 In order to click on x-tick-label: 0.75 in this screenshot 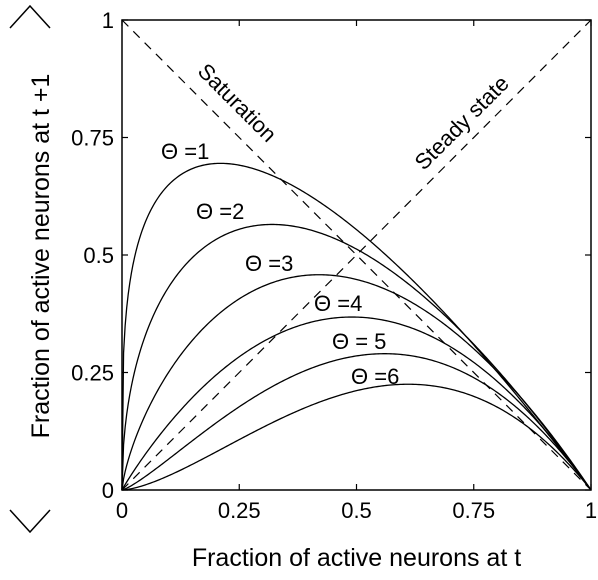, I will do `click(473, 510)`.